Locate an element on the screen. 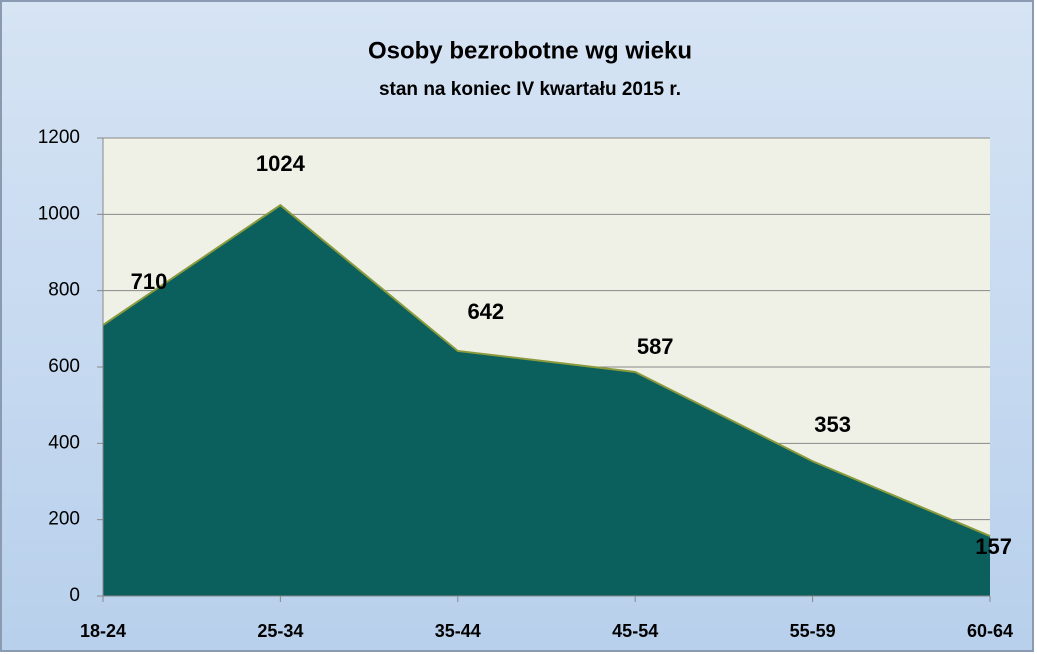 This screenshot has height=655, width=1037. data-label: 157 is located at coordinates (993, 546).